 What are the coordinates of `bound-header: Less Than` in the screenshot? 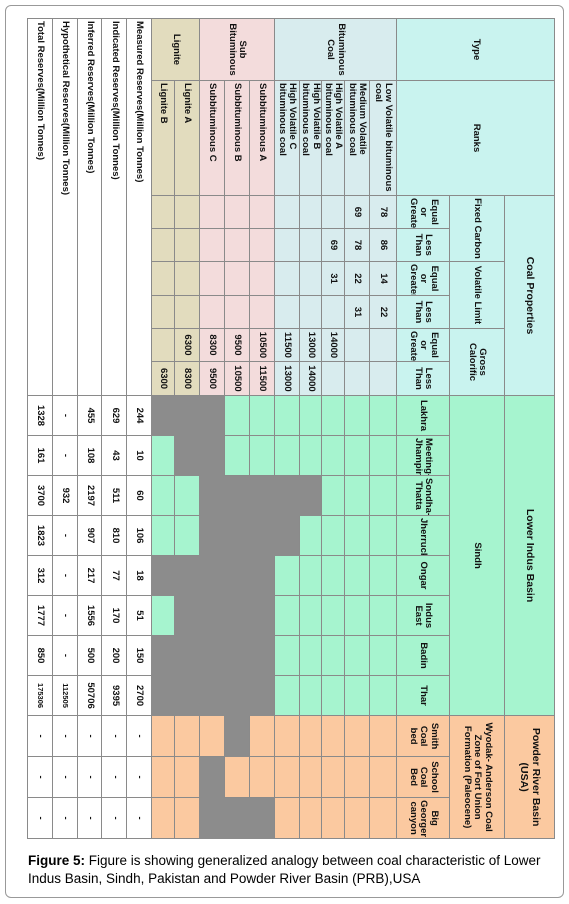 It's located at (423, 312).